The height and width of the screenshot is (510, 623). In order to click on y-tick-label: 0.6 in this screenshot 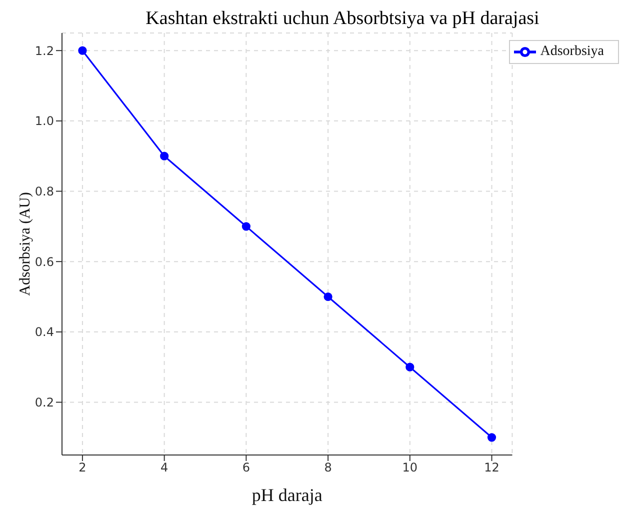, I will do `click(44, 261)`.